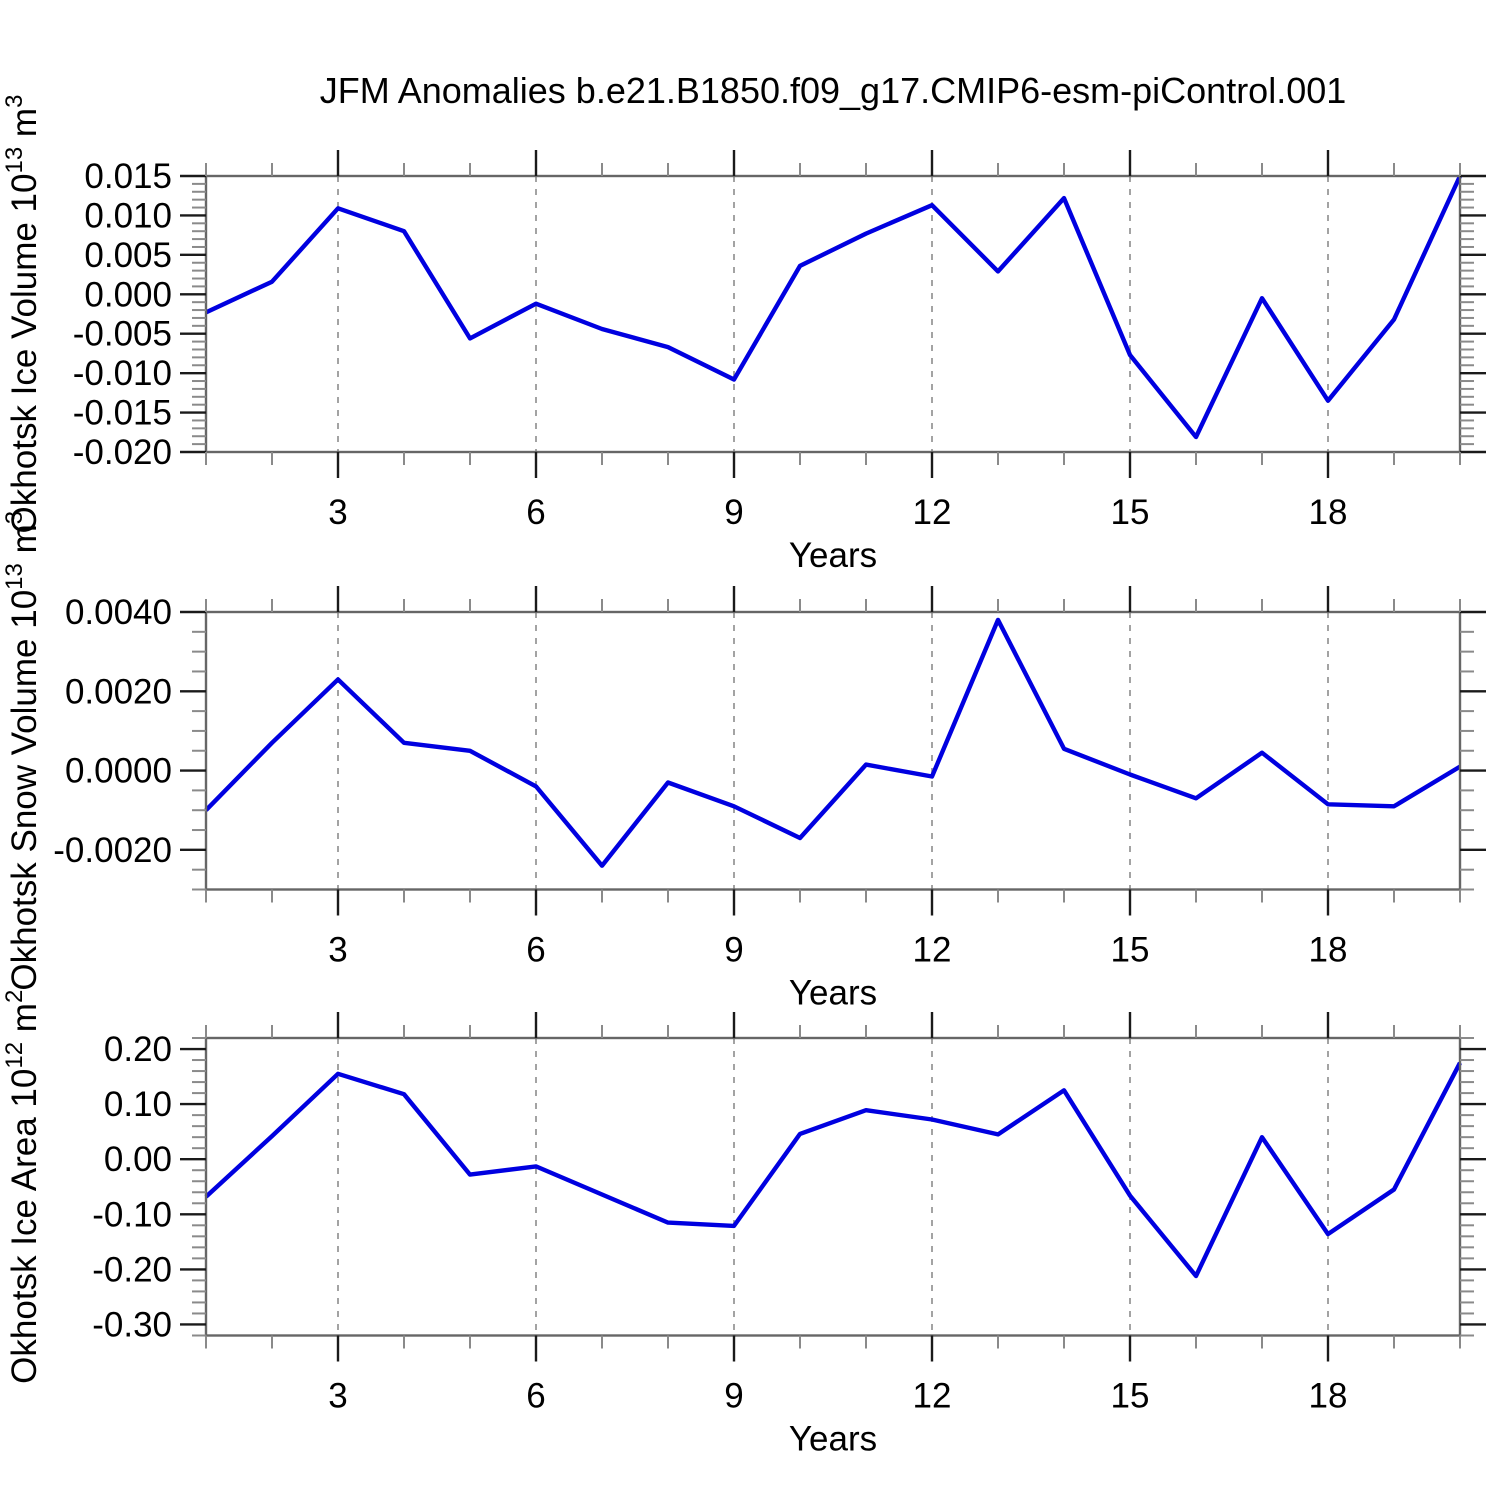 The image size is (1500, 1500). What do you see at coordinates (118, 691) in the screenshot?
I see `y-tick-label: 0.0020` at bounding box center [118, 691].